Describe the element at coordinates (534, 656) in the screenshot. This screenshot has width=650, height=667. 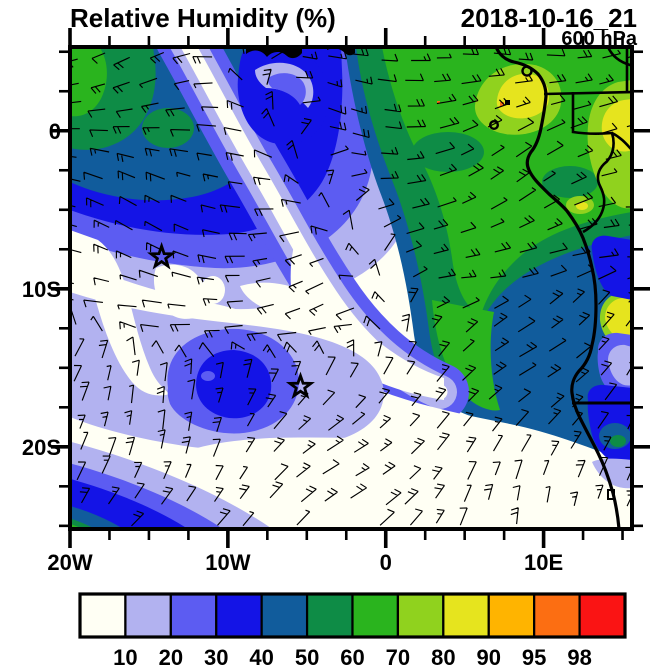
I see `colorbar-label: 95` at that location.